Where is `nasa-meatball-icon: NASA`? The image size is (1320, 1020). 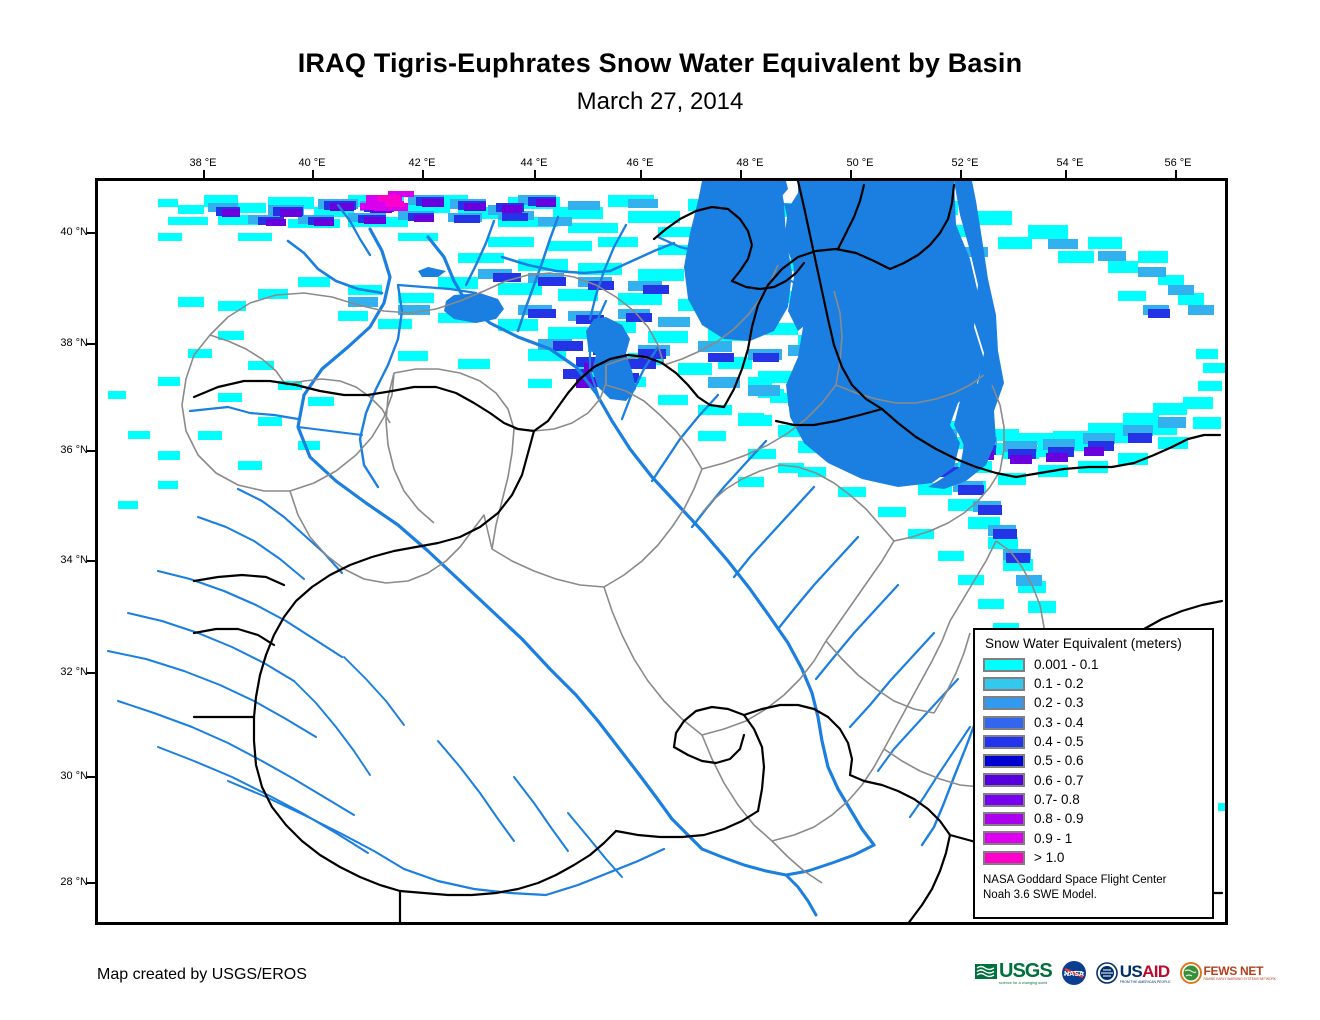 nasa-meatball-icon: NASA is located at coordinates (1073, 973).